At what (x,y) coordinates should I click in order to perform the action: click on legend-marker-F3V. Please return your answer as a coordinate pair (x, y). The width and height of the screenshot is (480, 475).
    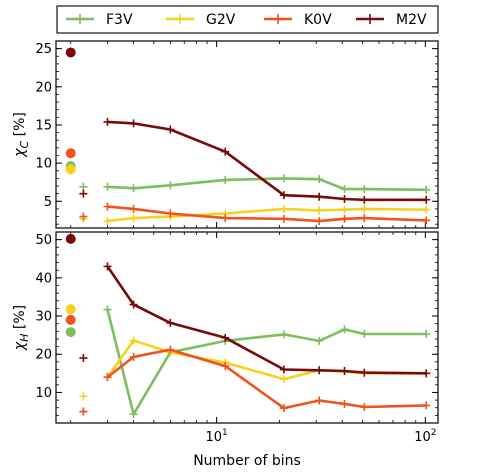
    Looking at the image, I should click on (80, 19).